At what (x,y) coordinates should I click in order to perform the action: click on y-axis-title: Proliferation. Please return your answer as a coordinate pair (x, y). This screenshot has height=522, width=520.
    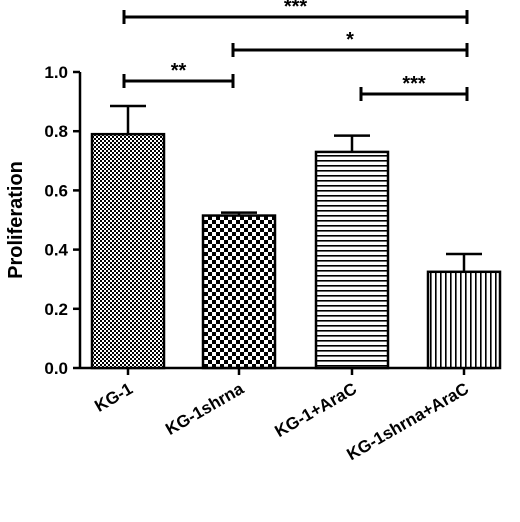
    Looking at the image, I should click on (16, 220).